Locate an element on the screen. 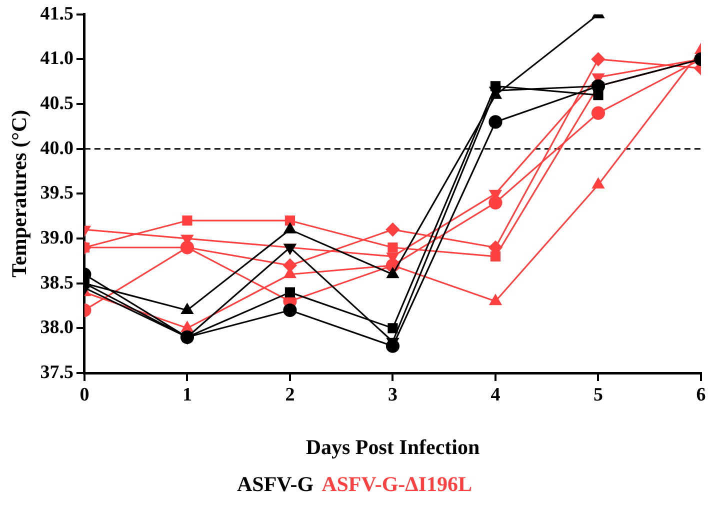 Image resolution: width=709 pixels, height=522 pixels. y-tick-label: 39.5 is located at coordinates (57, 193).